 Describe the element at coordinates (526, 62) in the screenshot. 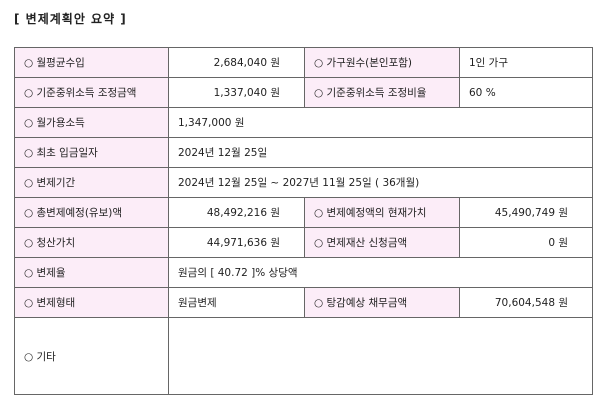

I see `household-value: 1인 가구` at that location.